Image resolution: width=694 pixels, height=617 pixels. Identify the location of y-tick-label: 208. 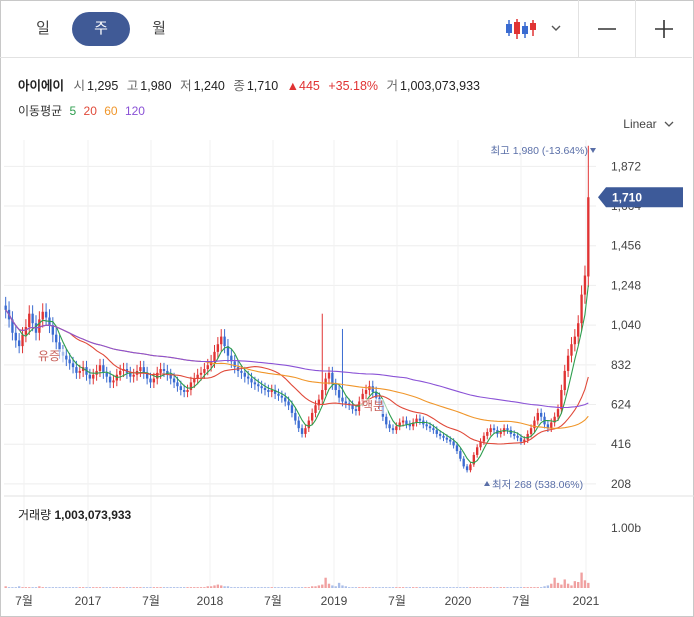
(621, 484).